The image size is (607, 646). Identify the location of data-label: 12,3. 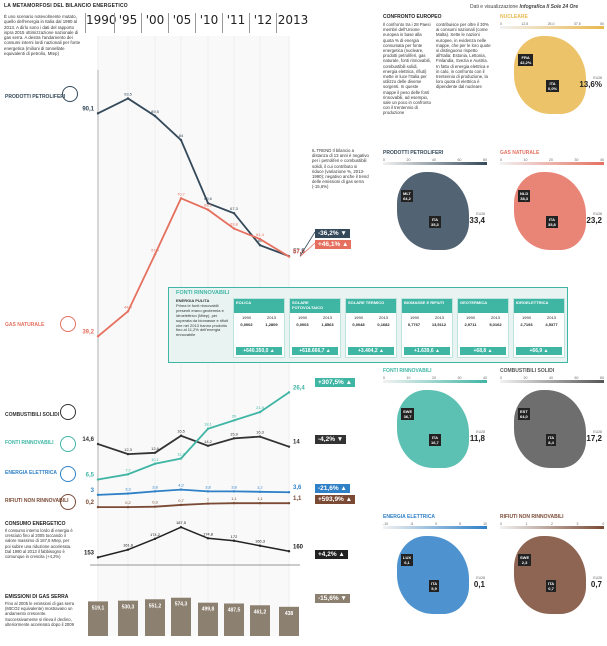
(128, 449).